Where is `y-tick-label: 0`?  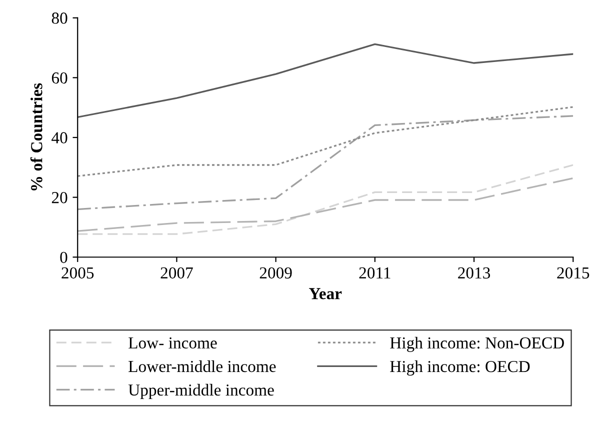
y-tick-label: 0 is located at coordinates (64, 258).